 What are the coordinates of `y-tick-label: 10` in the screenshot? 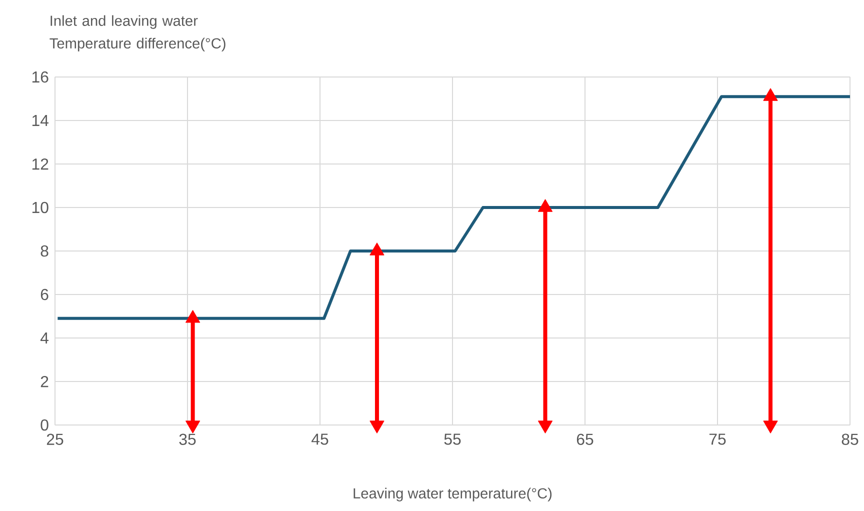 It's located at (40, 208).